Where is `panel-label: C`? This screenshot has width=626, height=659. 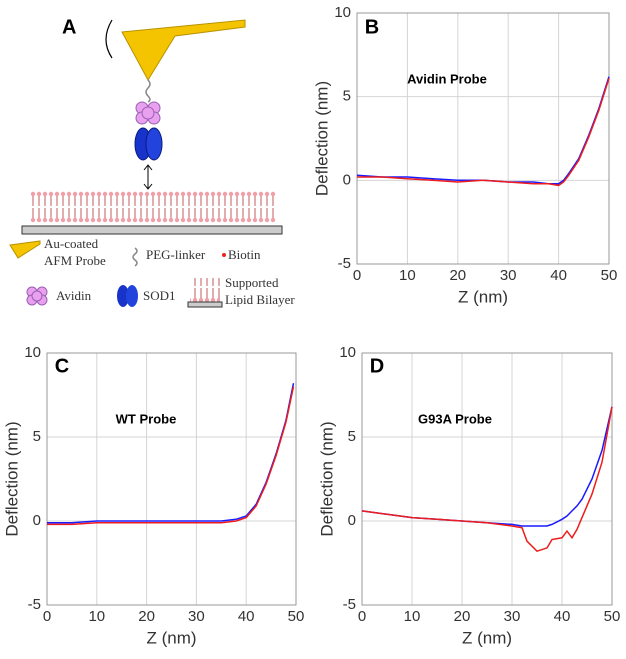 panel-label: C is located at coordinates (62, 366).